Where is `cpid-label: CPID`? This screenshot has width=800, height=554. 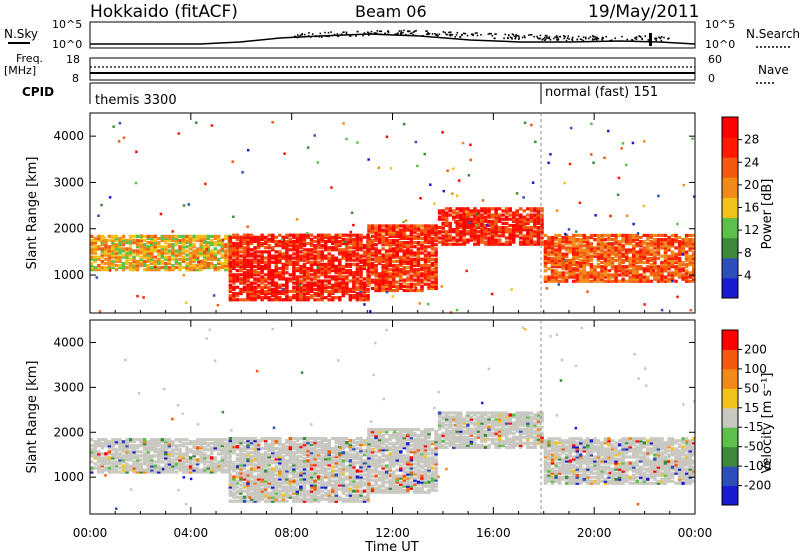
cpid-label: CPID is located at coordinates (38, 92).